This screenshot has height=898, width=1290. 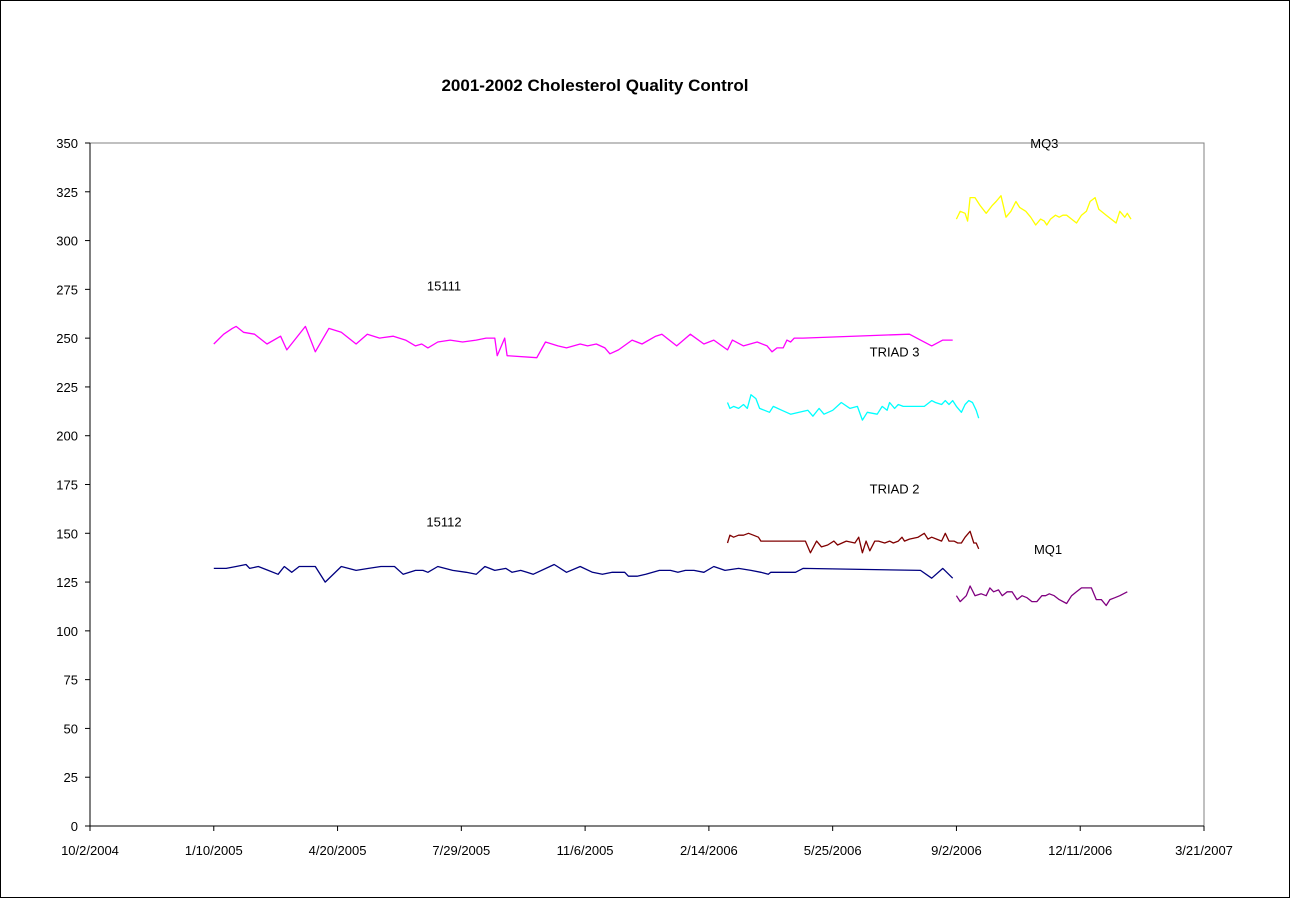 What do you see at coordinates (585, 850) in the screenshot?
I see `x-tick-label: 11/6/2005` at bounding box center [585, 850].